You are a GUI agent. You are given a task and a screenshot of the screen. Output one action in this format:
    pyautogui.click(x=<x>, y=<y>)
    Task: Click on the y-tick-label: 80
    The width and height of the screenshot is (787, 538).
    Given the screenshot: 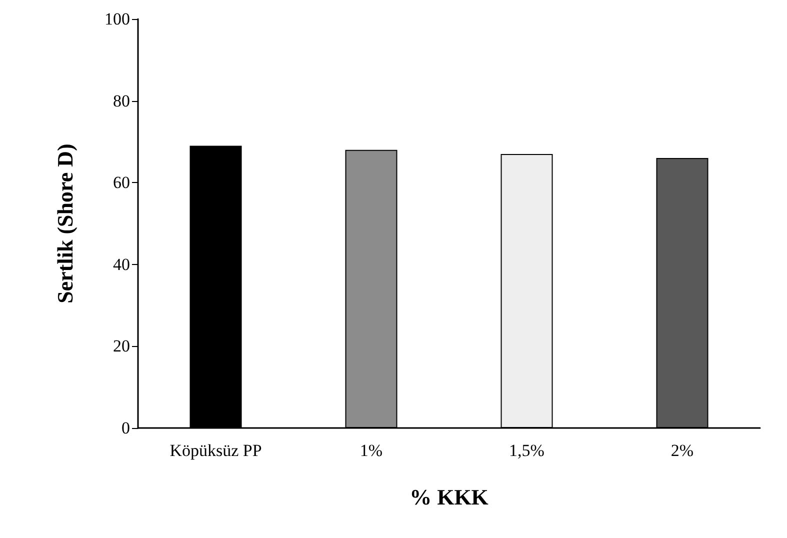 What is the action you would take?
    pyautogui.click(x=121, y=100)
    